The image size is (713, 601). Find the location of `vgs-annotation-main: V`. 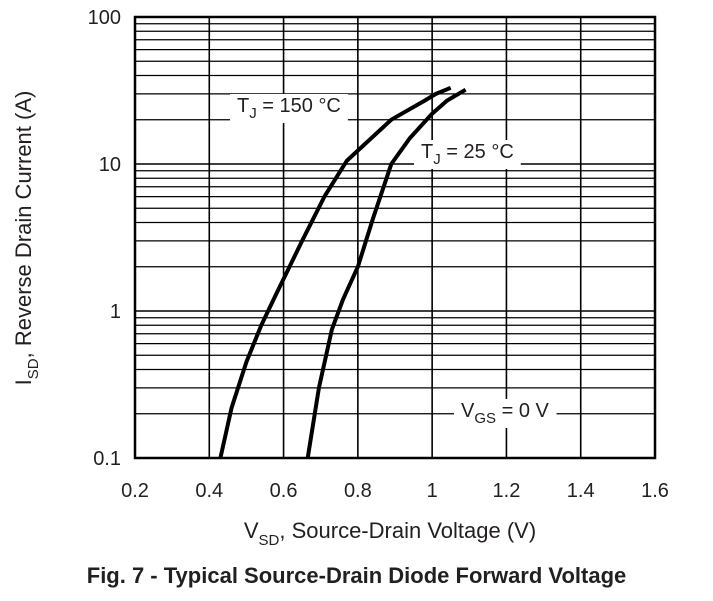

vgs-annotation-main: V is located at coordinates (468, 411).